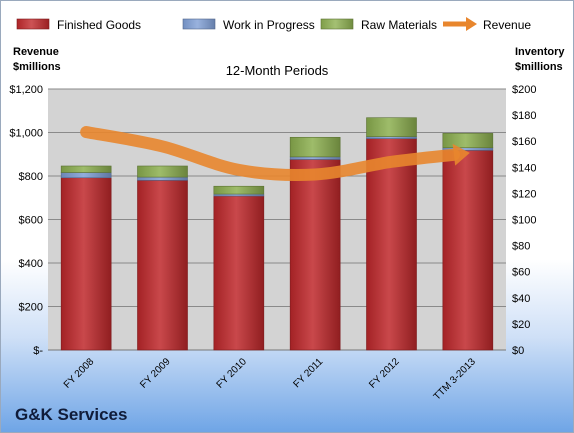  I want to click on legend-label: Work in Progress, so click(269, 25).